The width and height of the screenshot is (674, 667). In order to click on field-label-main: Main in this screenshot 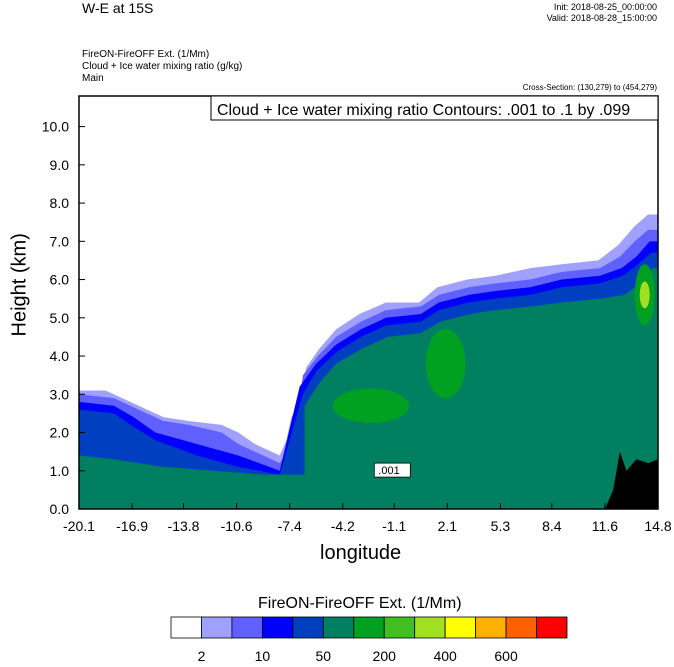, I will do `click(93, 78)`.